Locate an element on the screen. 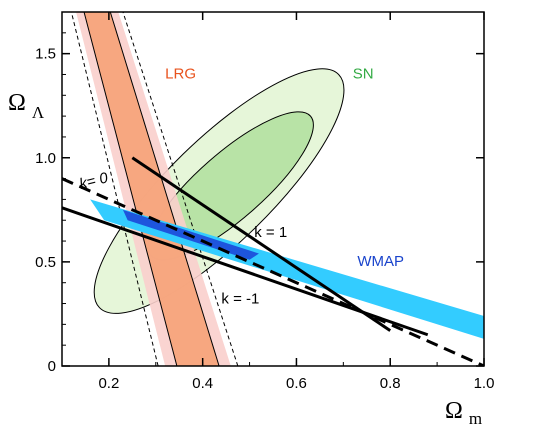 This screenshot has width=534, height=425. annotation-k0: k= 0 is located at coordinates (94, 181).